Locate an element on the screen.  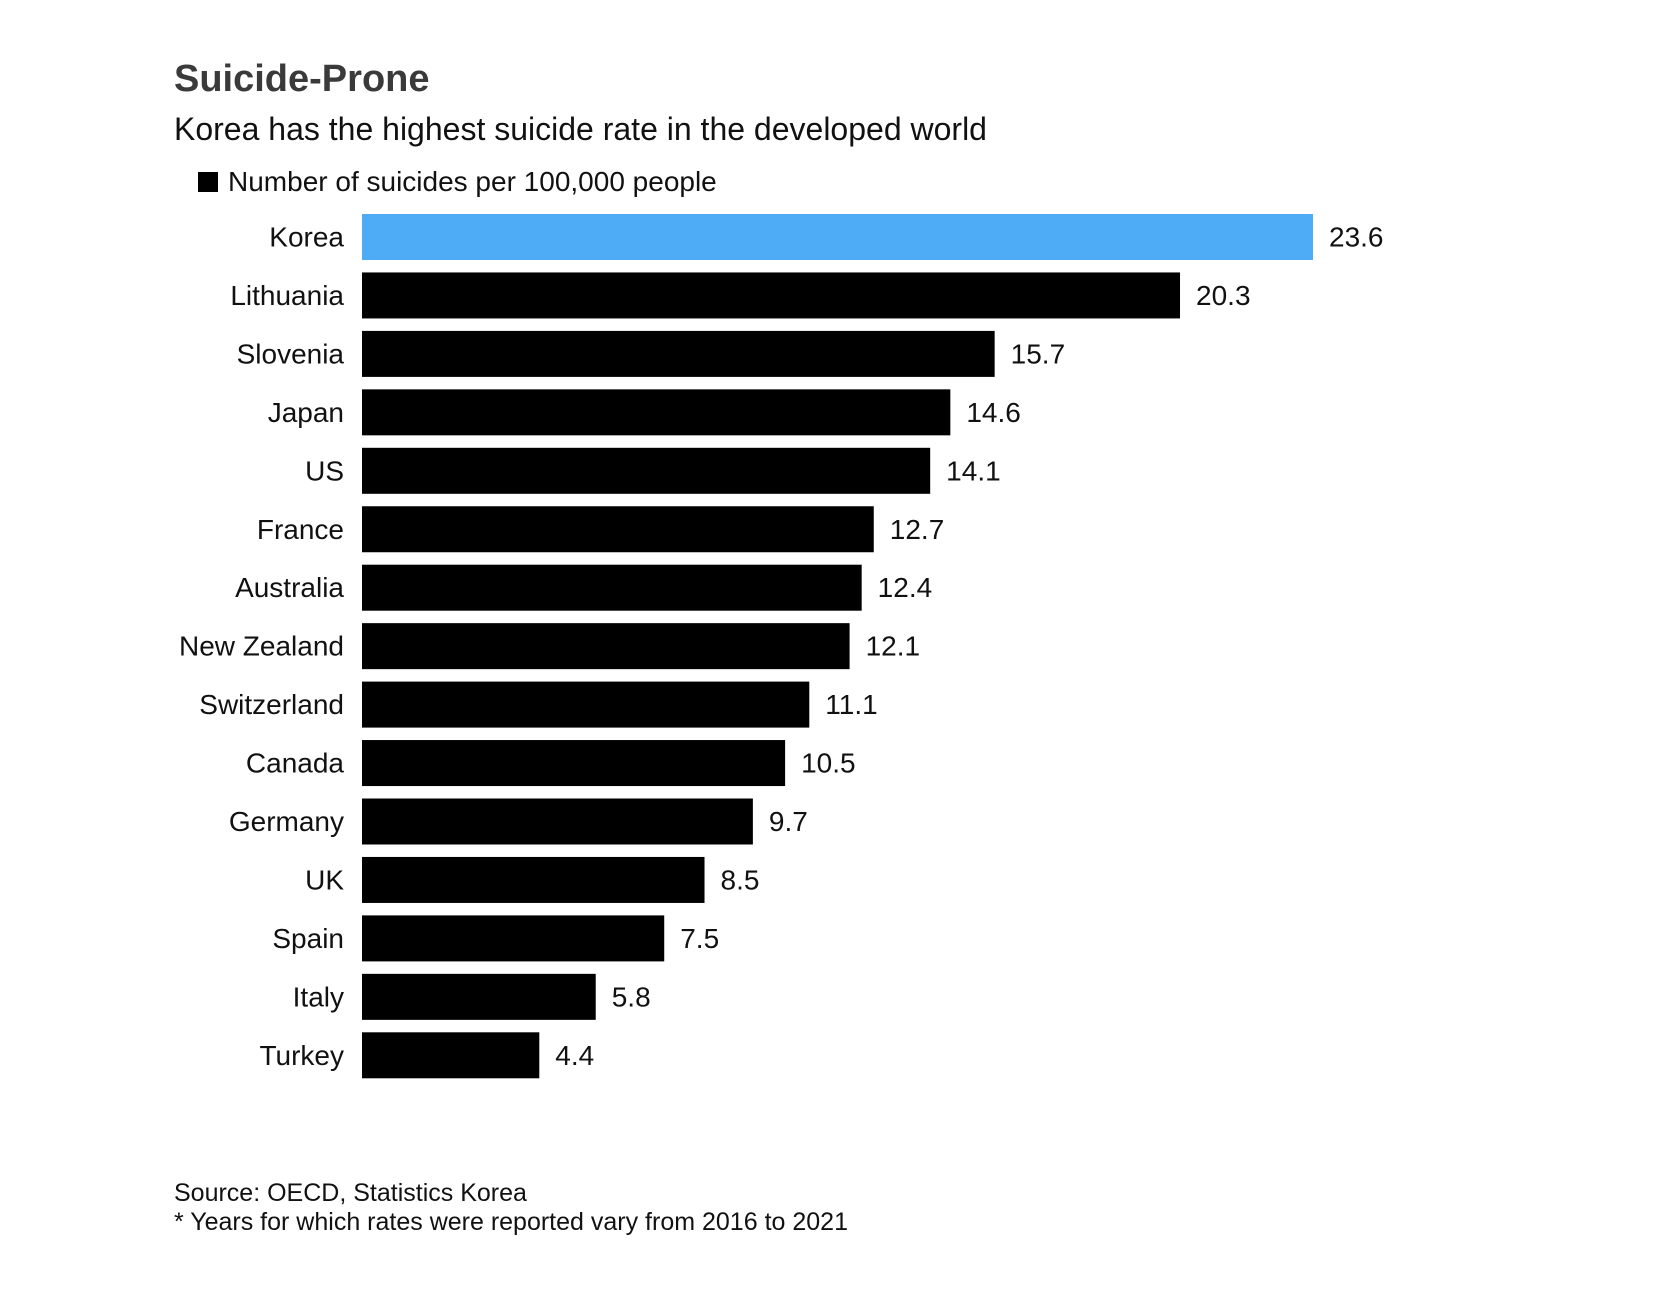
value-label-italy: 5.8 is located at coordinates (631, 996).